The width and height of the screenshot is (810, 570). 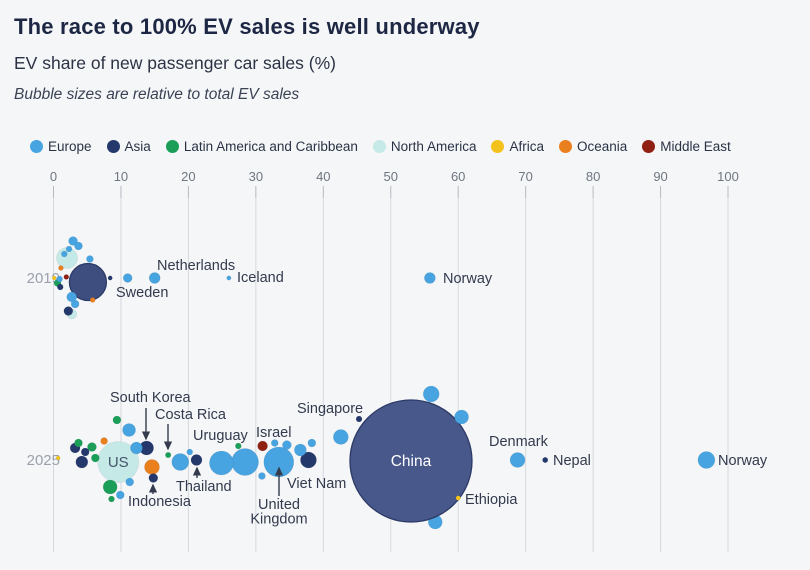 I want to click on country-label-south-korea: South Korea, so click(x=151, y=398).